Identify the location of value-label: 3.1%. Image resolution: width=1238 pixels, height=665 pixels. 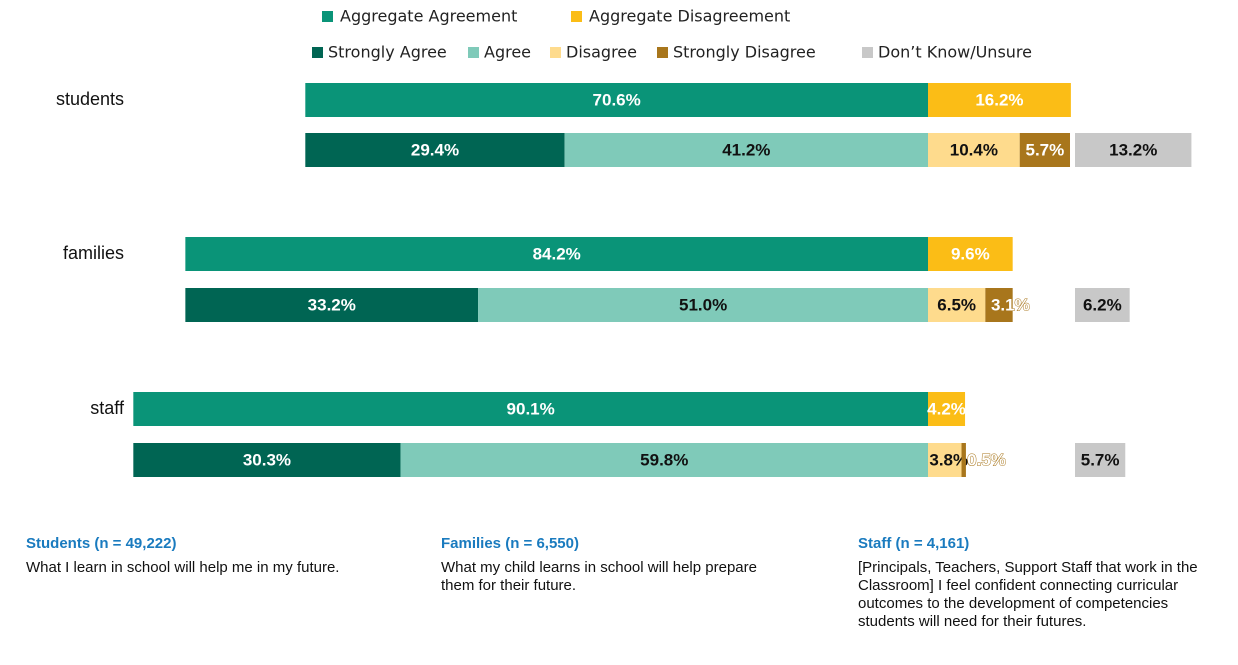
(1010, 304).